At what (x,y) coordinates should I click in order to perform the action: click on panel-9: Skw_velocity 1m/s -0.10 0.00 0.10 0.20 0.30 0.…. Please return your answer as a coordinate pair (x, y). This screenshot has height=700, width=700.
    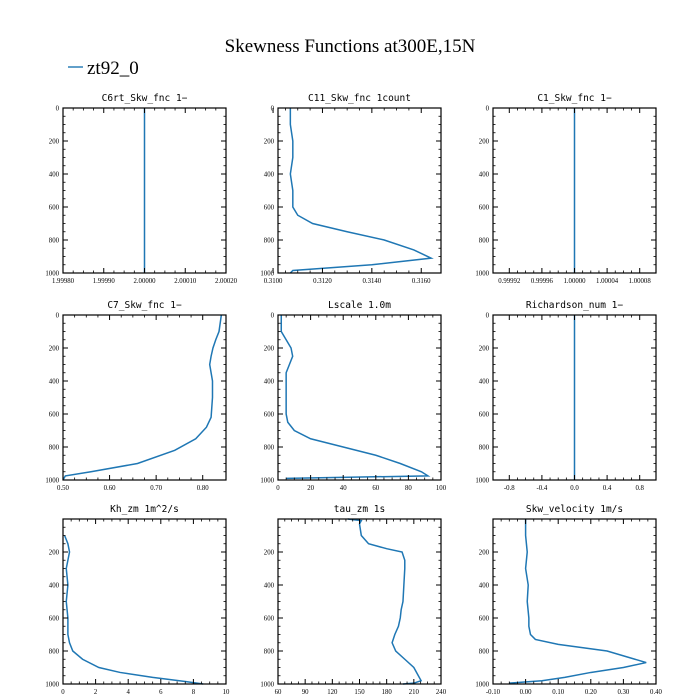
    Looking at the image, I should click on (568, 600).